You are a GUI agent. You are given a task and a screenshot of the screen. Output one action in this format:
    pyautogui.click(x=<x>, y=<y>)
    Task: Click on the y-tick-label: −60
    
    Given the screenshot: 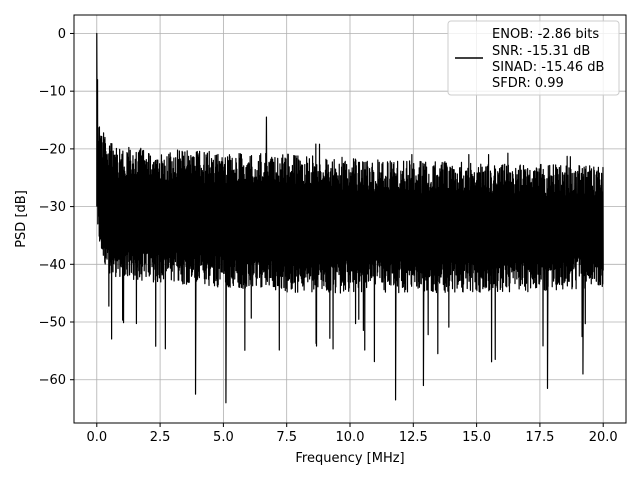 What is the action you would take?
    pyautogui.click(x=52, y=380)
    